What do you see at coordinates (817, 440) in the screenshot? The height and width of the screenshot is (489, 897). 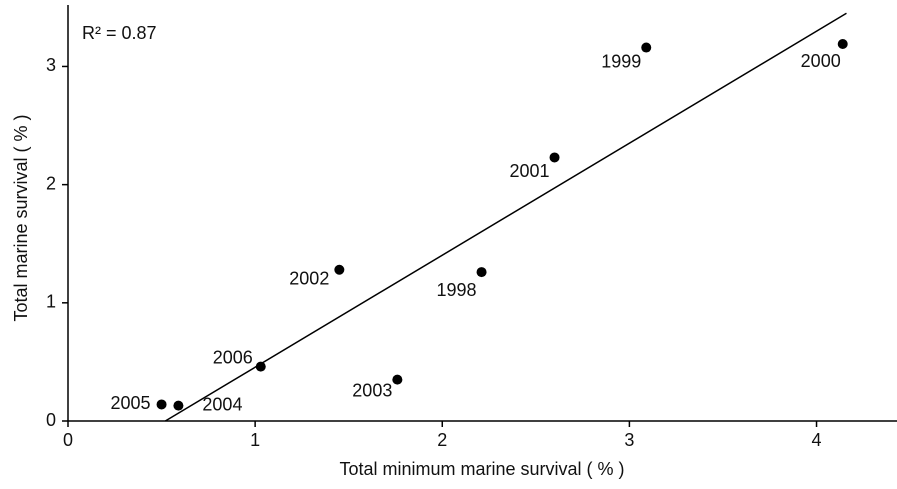 I see `x-tick-label: 4` at bounding box center [817, 440].